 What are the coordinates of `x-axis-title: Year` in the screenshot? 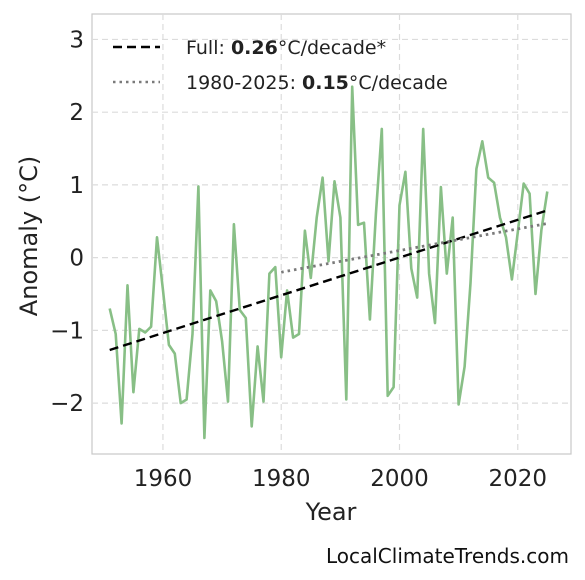 It's located at (331, 512).